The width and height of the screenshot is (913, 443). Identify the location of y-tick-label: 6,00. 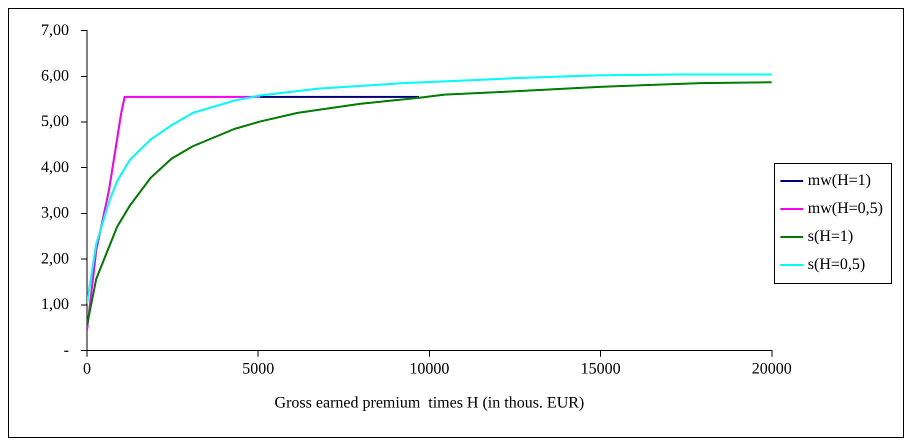
(55, 76).